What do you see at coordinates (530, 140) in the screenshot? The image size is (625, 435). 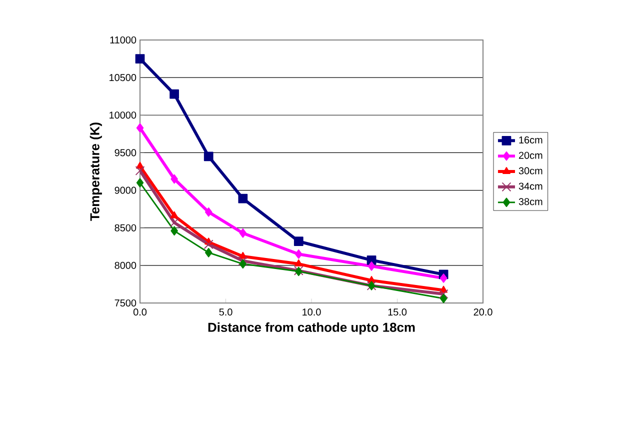 I see `legend-label: 16cm` at bounding box center [530, 140].